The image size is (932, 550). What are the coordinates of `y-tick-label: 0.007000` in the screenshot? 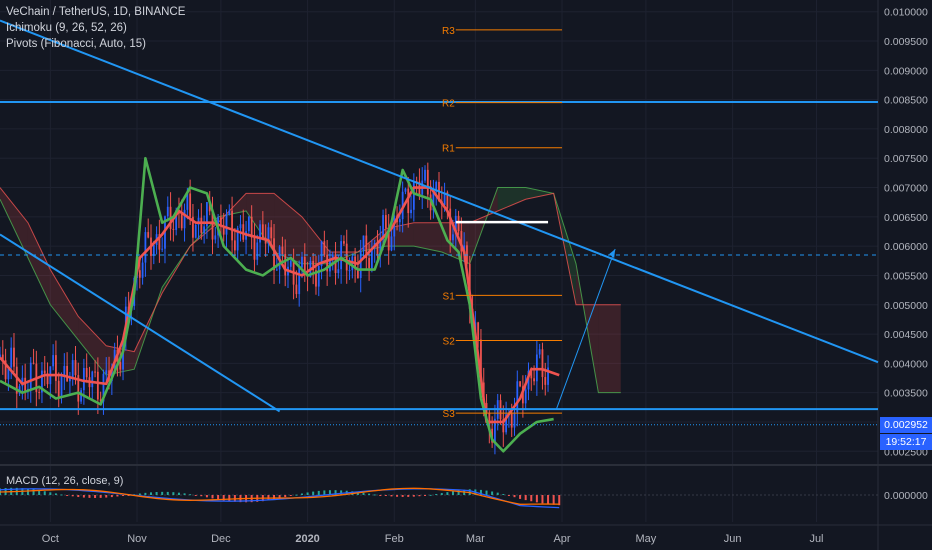 It's located at (906, 189).